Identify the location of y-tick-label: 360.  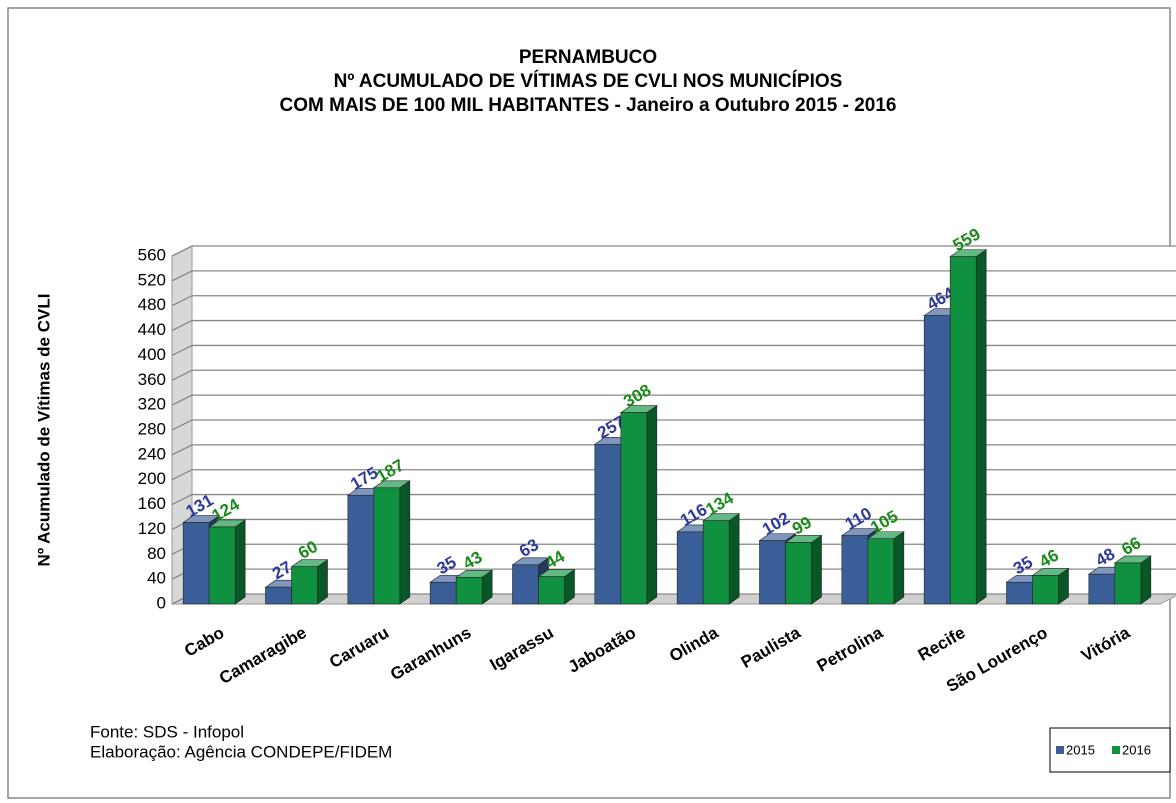
(152, 379).